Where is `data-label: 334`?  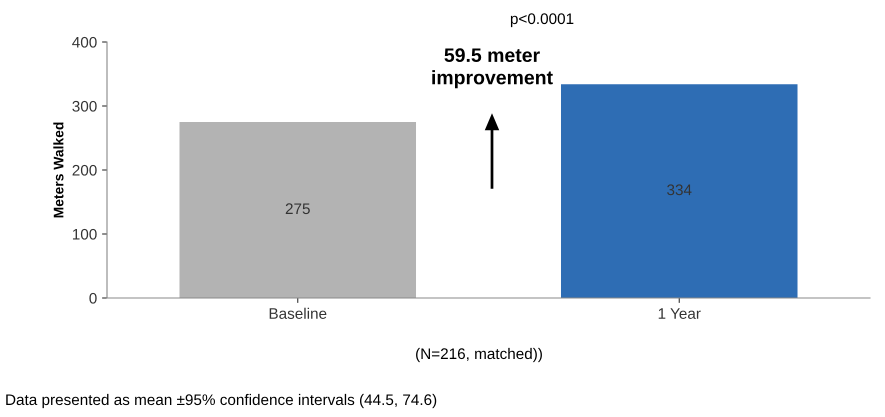 data-label: 334 is located at coordinates (679, 190).